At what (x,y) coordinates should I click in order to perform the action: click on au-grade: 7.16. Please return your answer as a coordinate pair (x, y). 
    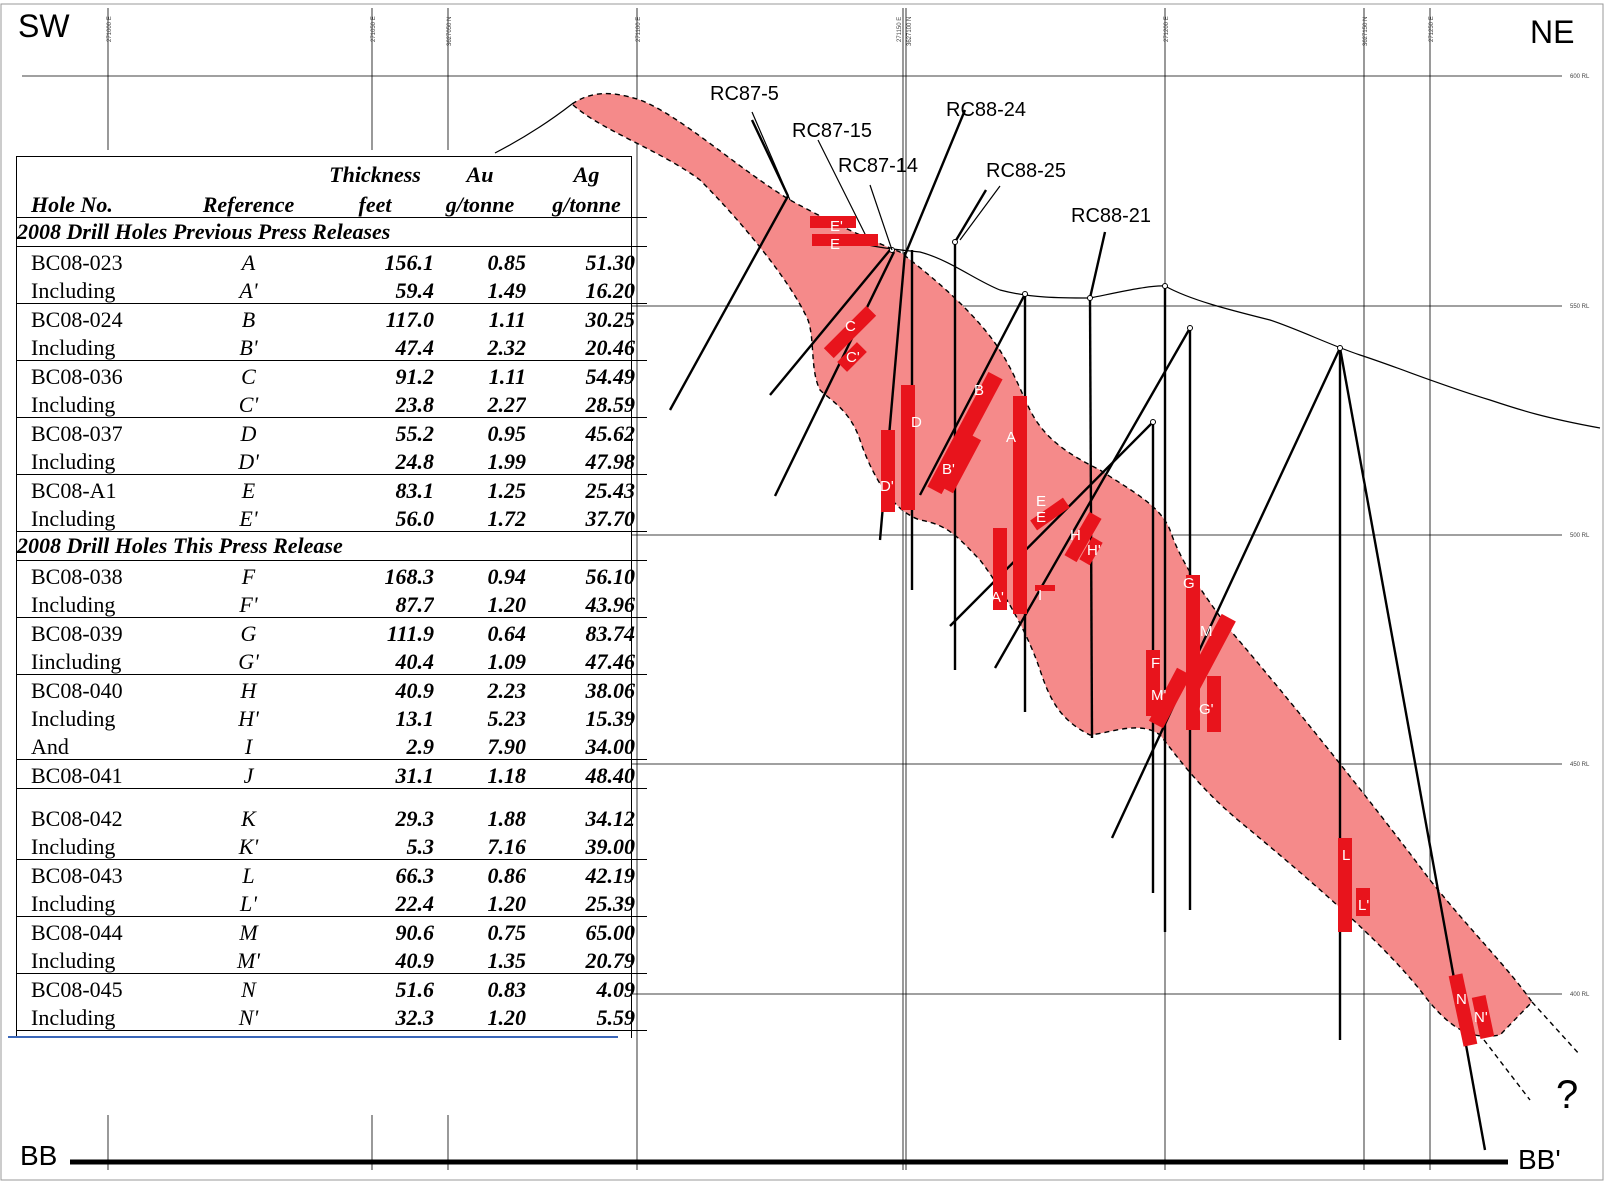
    Looking at the image, I should click on (480, 845).